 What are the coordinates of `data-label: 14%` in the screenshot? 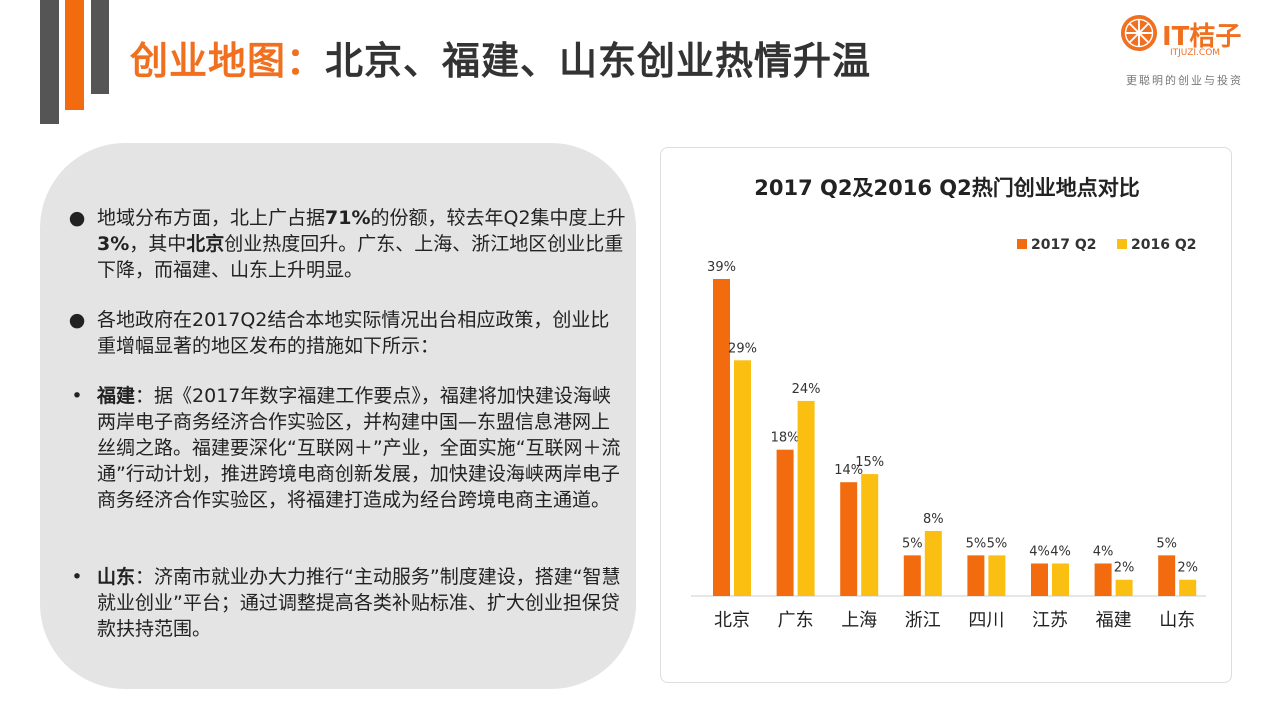 It's located at (848, 470).